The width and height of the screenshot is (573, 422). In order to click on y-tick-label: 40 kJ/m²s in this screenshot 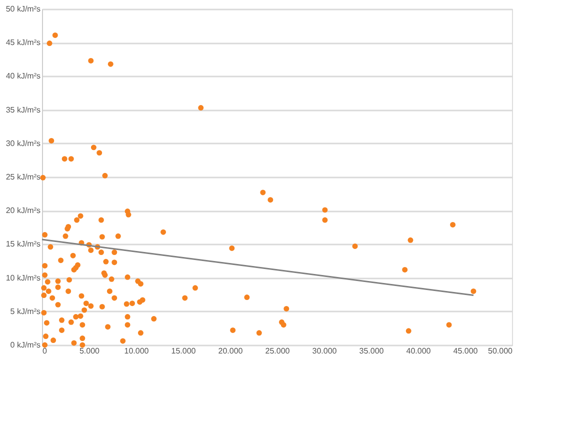, I will do `click(23, 76)`.